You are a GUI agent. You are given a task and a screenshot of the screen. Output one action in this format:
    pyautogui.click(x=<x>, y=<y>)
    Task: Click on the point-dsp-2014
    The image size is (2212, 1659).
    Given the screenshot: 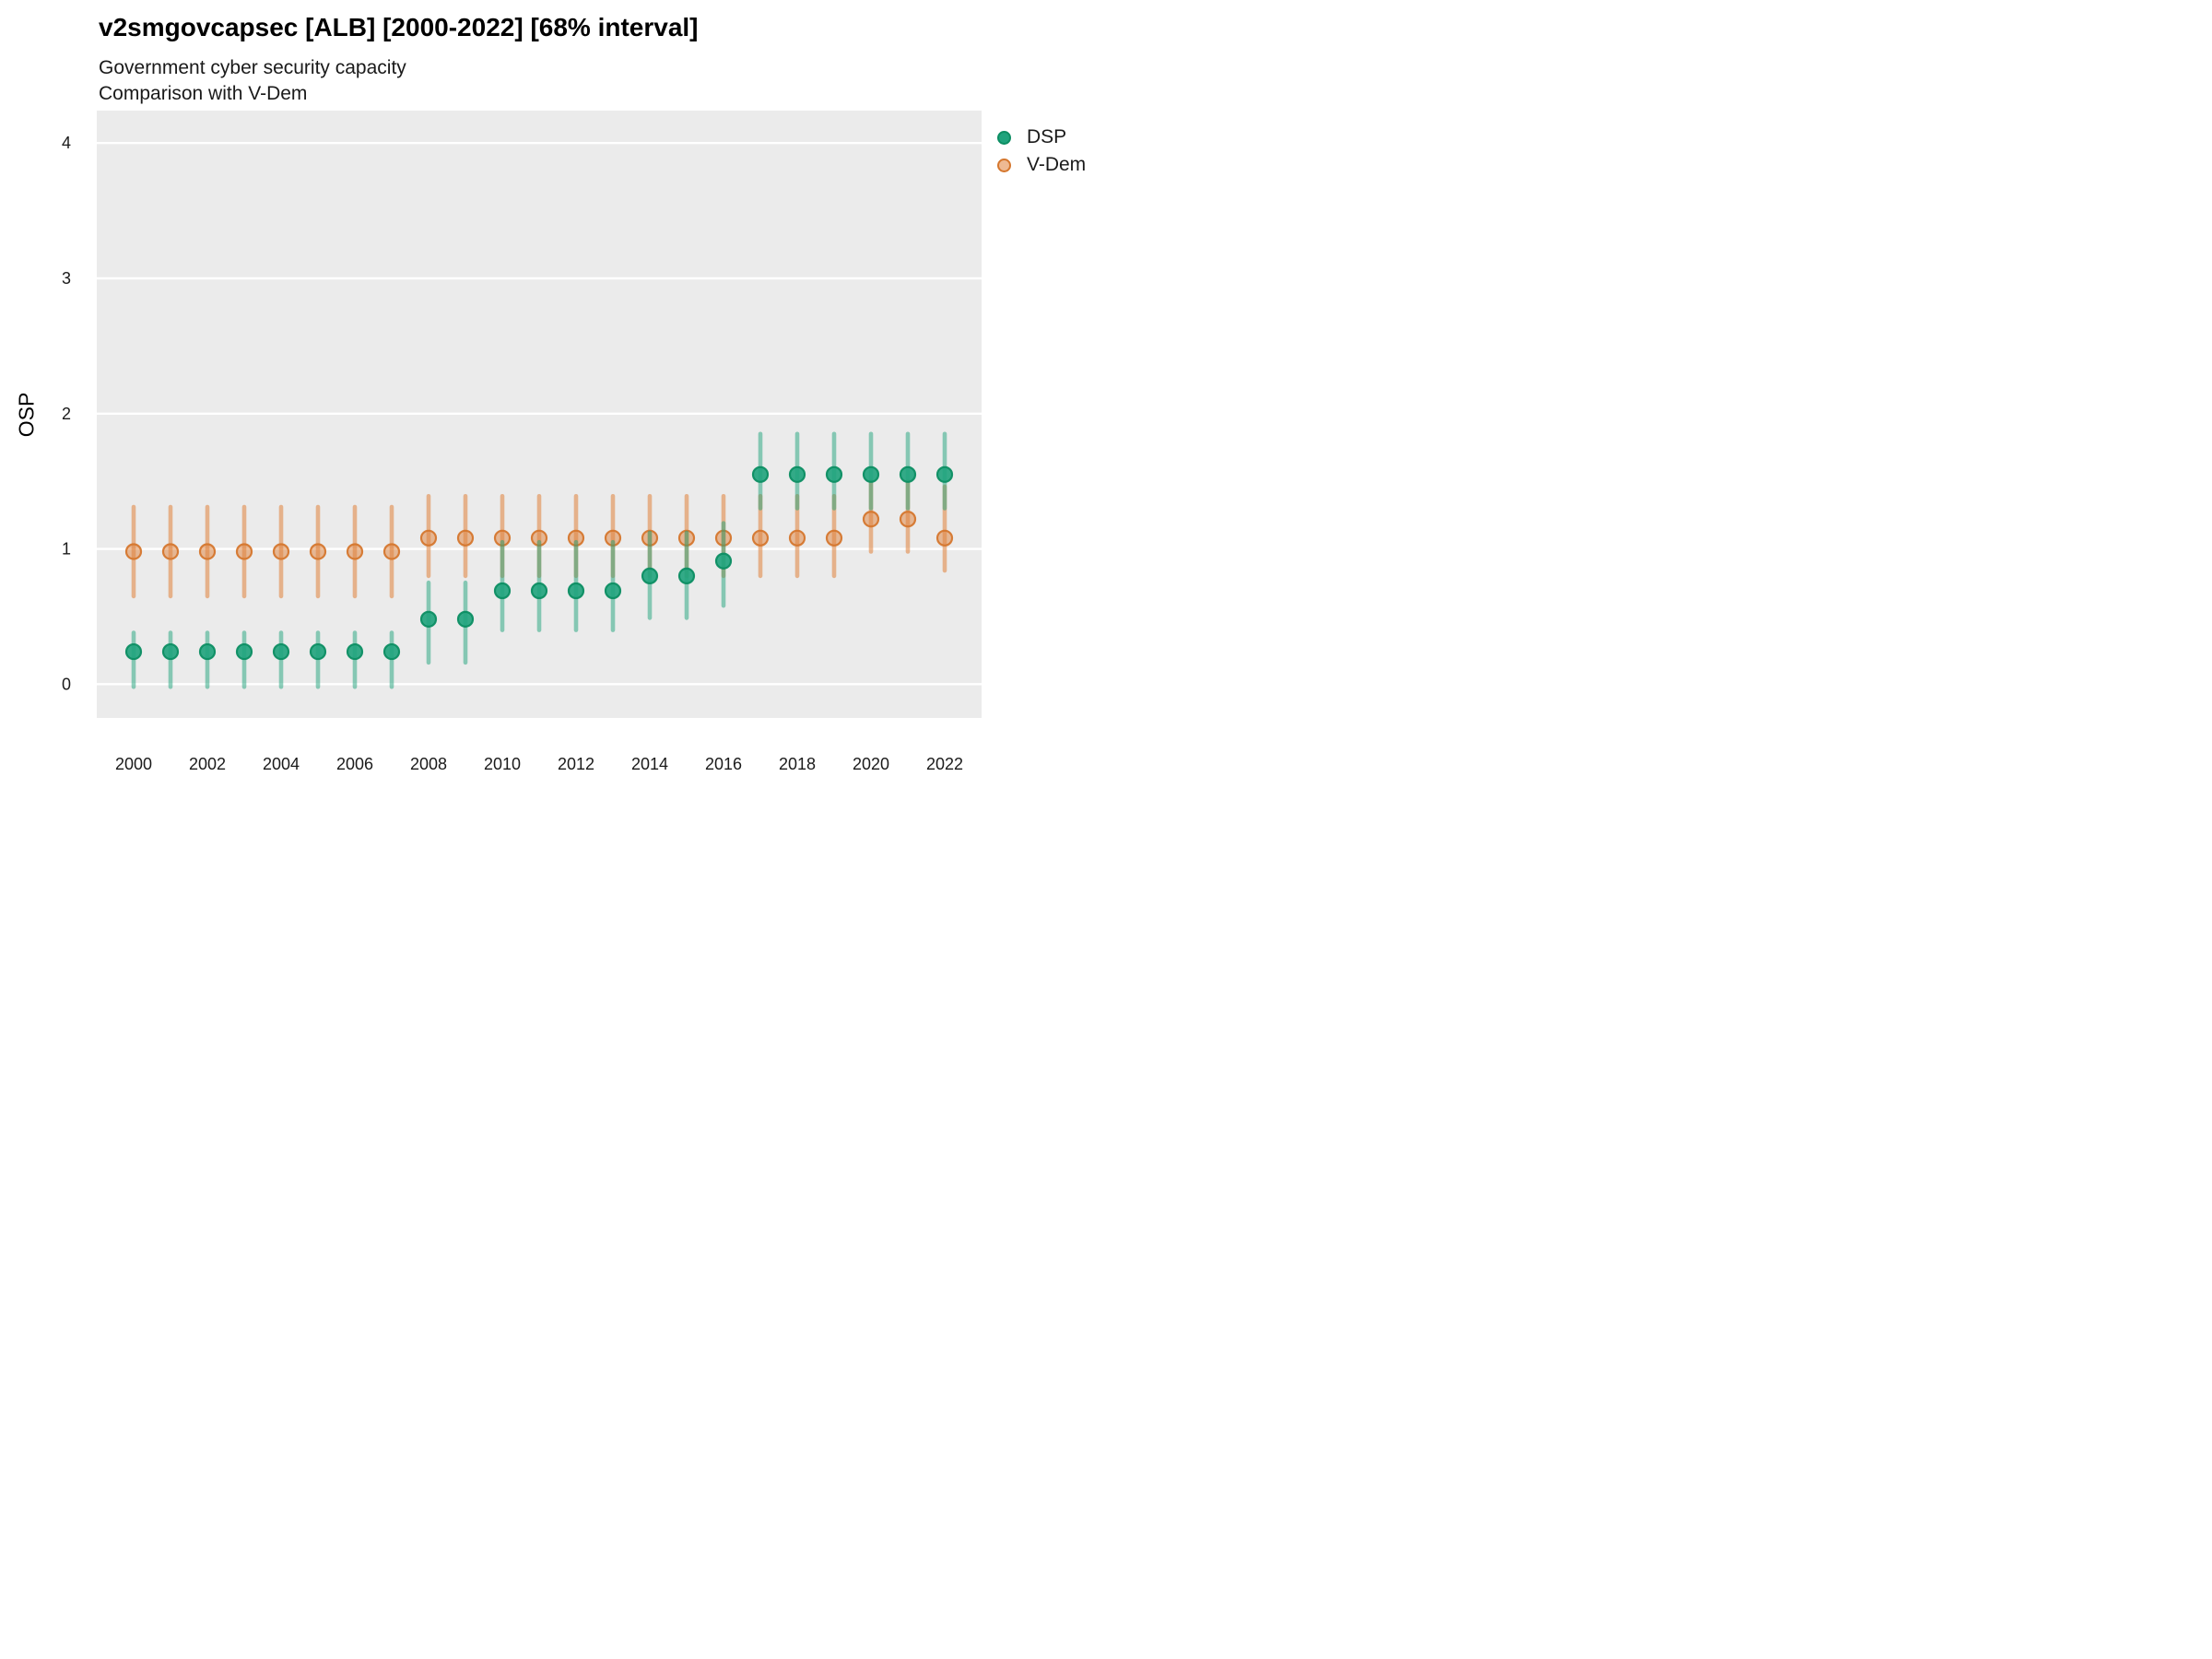 What is the action you would take?
    pyautogui.click(x=650, y=575)
    